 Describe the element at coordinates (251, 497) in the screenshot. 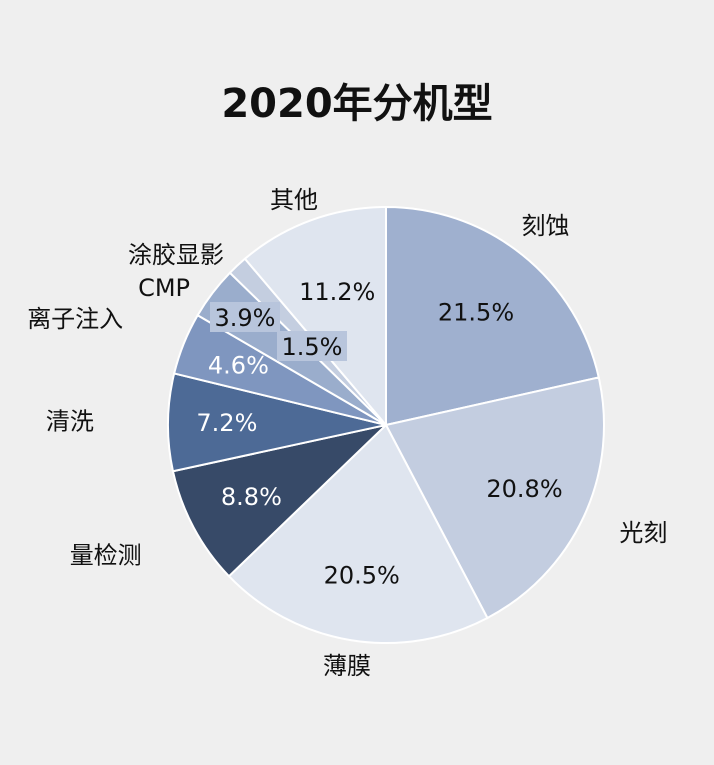

I see `value-label-4: 8.8%` at that location.